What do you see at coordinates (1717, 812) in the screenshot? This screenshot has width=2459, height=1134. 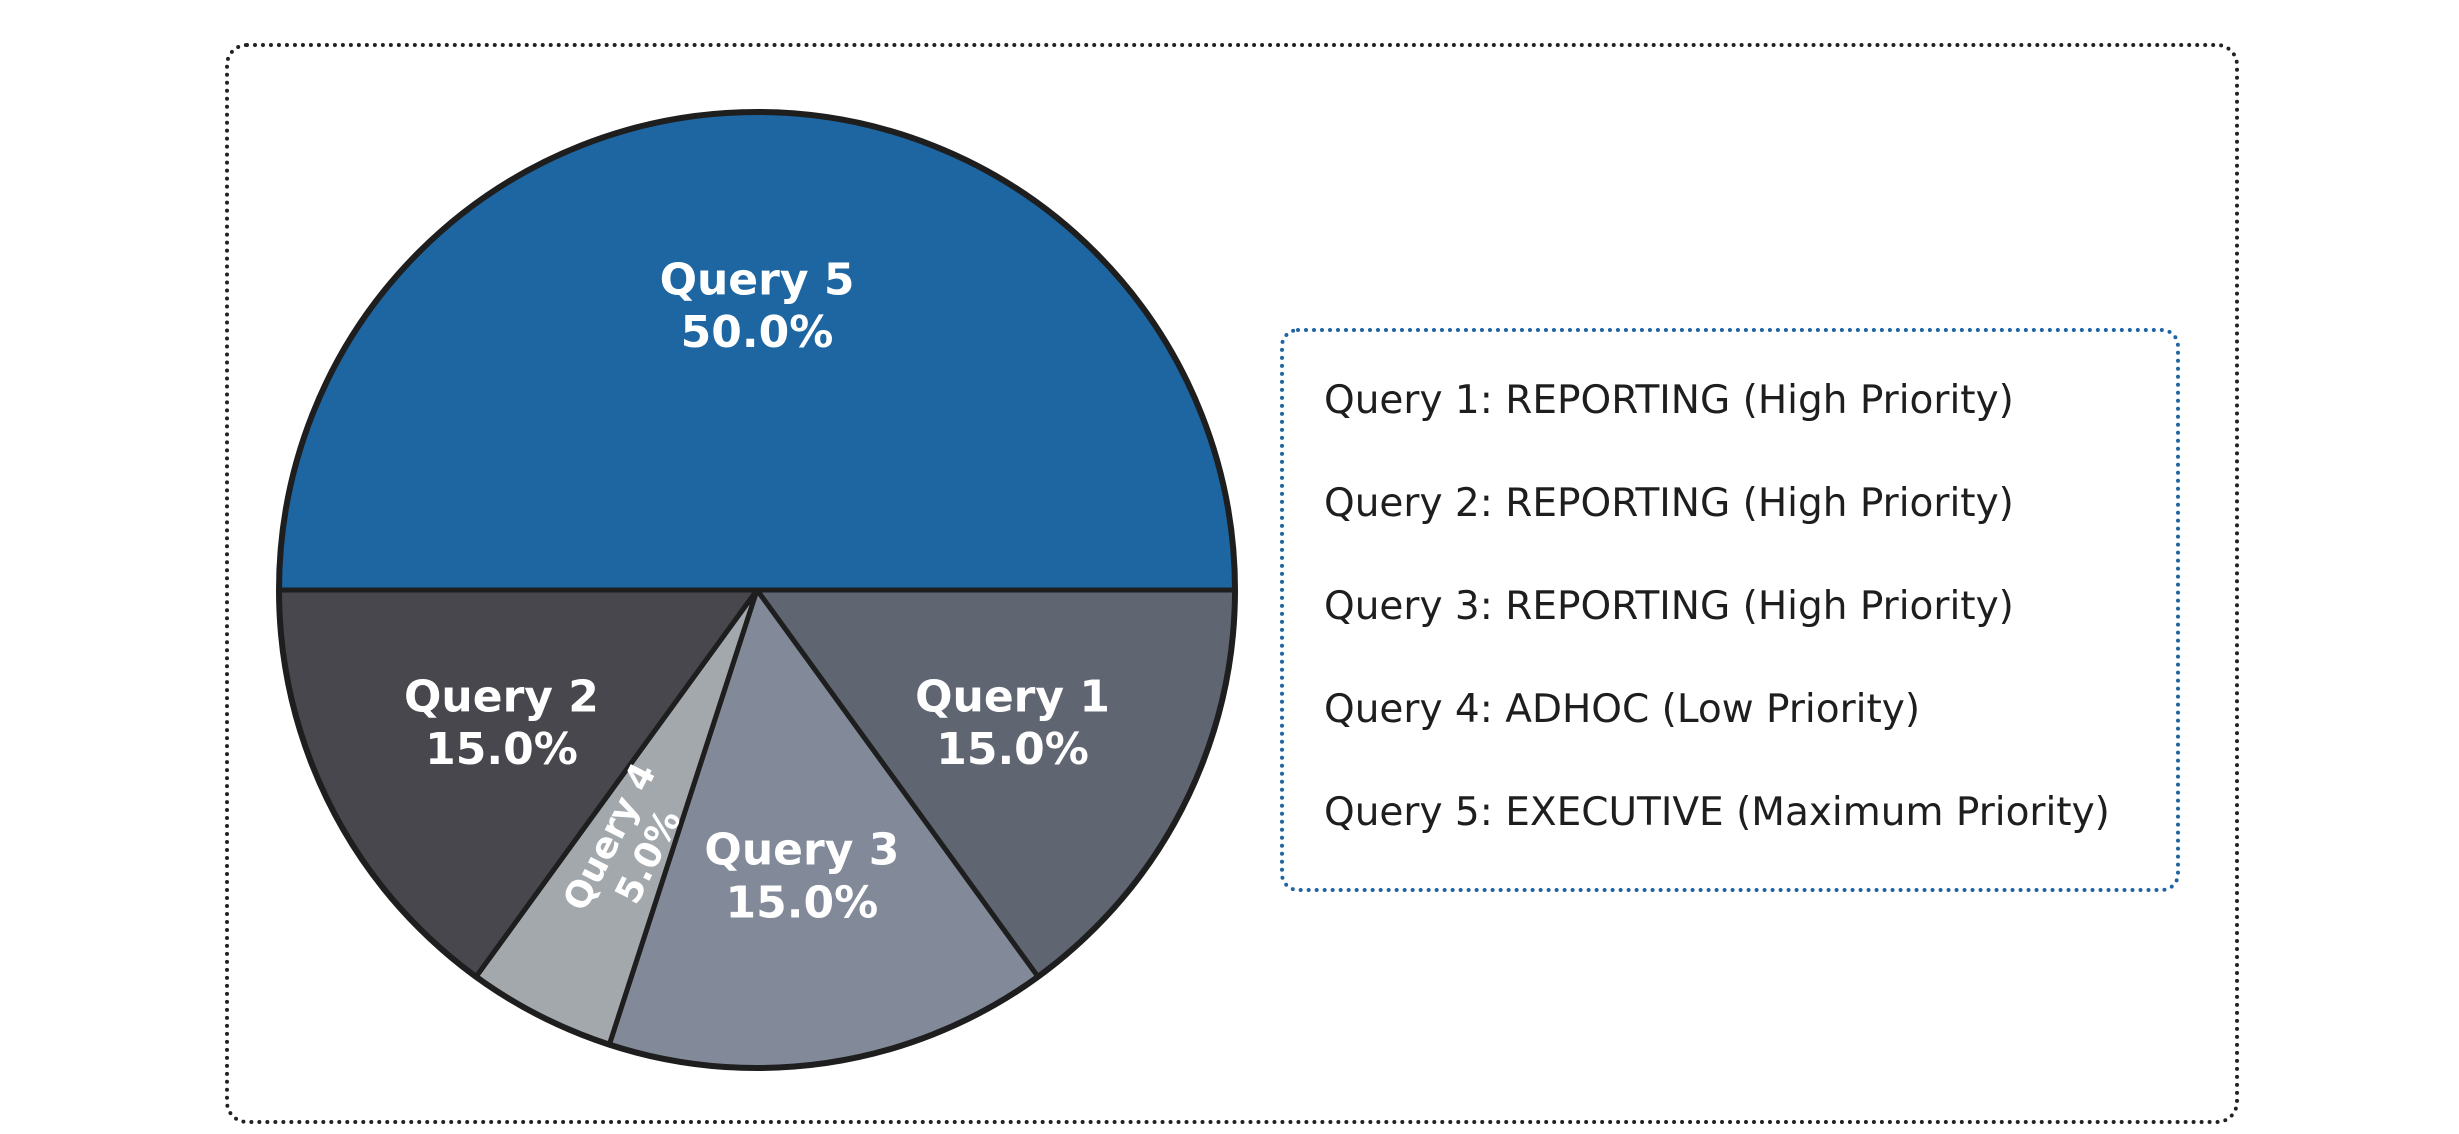 I see `legend-item-query-5: Query 5: EXECUTIVE (Maximum Priority)` at bounding box center [1717, 812].